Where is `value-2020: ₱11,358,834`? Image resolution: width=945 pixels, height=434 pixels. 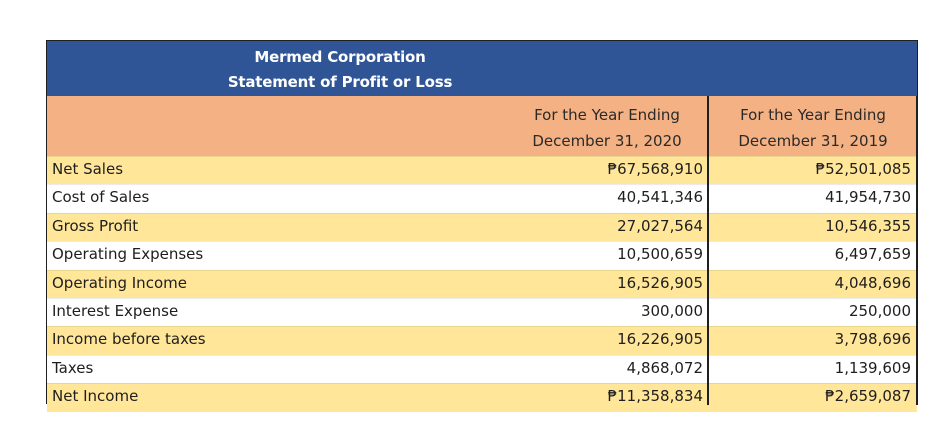 value-2020: ₱11,358,834 is located at coordinates (655, 396).